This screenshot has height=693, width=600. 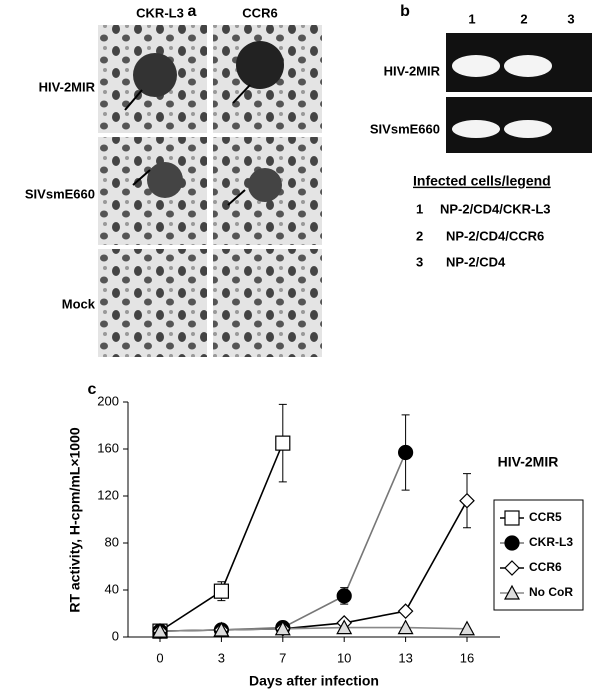 I want to click on y-tick-label: 120, so click(x=108, y=494).